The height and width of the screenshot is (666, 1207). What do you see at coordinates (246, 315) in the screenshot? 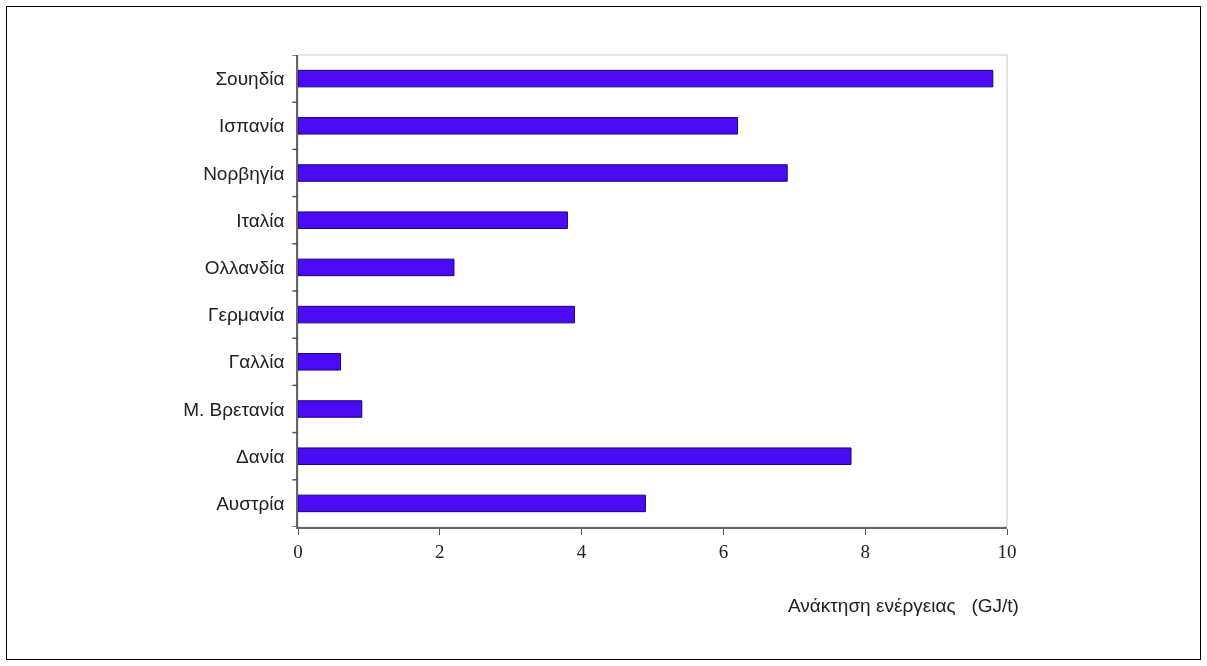
I see `y-tick-label: Γερμανία` at bounding box center [246, 315].